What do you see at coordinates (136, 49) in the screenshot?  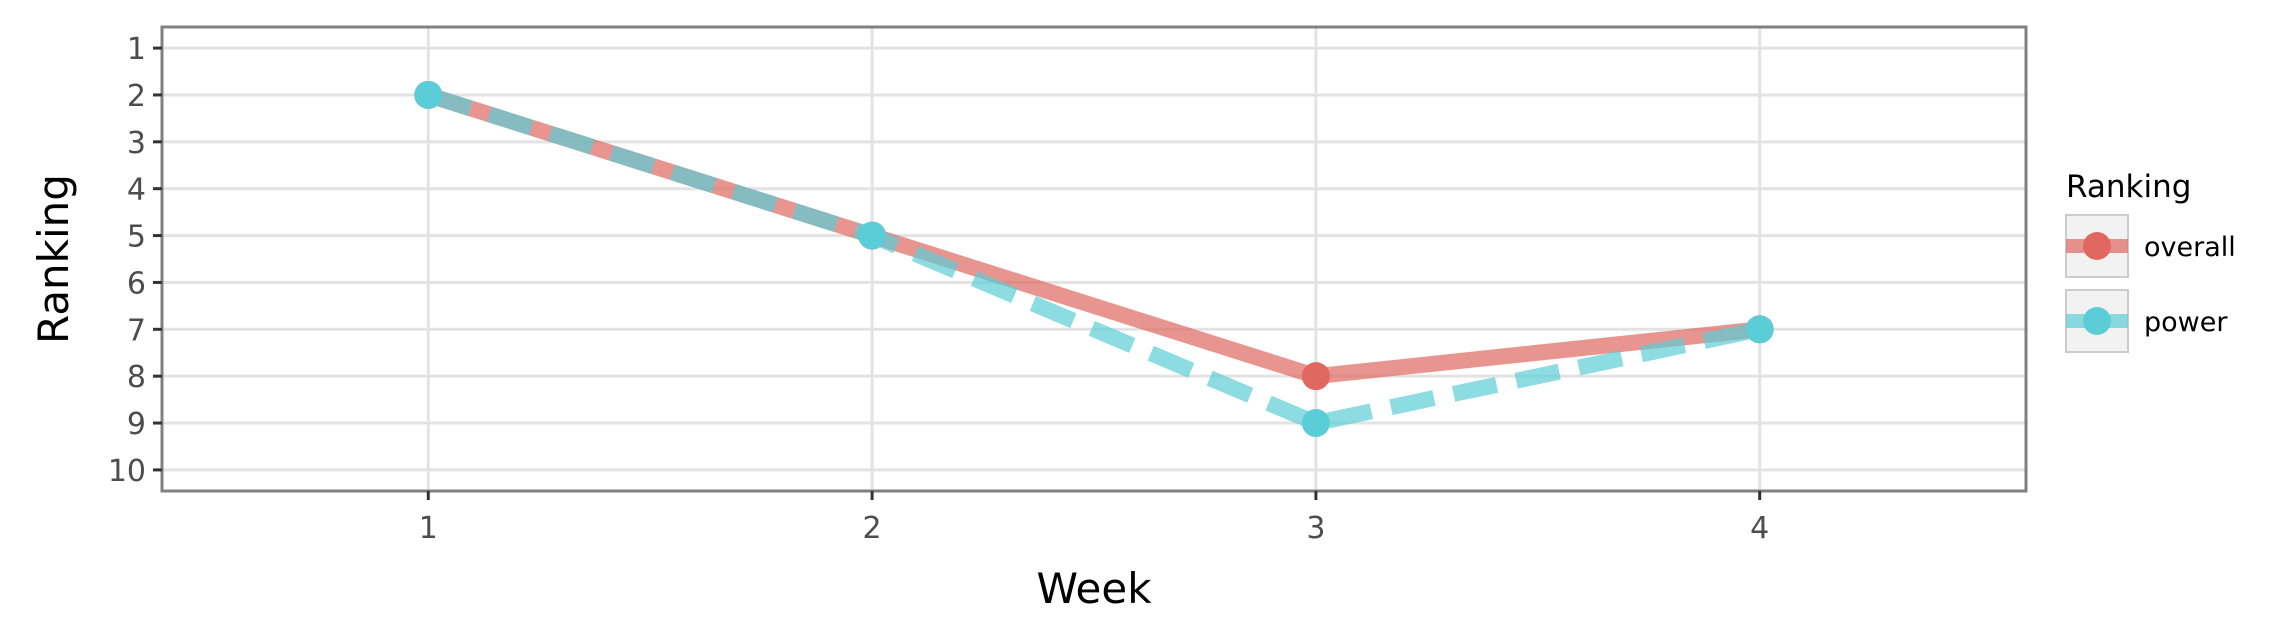 I see `y-tick-label: 1` at bounding box center [136, 49].